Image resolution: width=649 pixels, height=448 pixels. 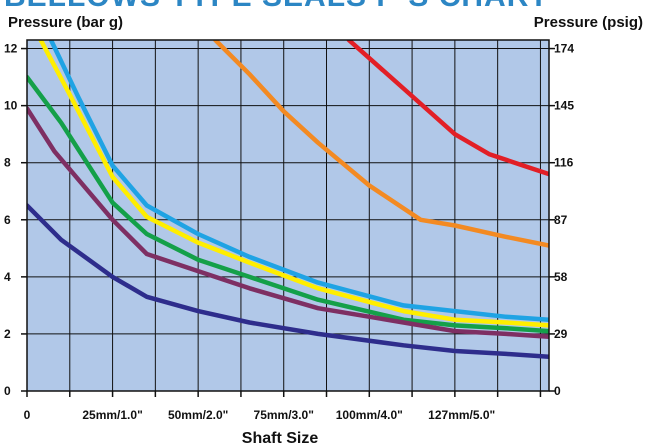 What do you see at coordinates (7, 163) in the screenshot?
I see `y-left-tick-label: 8` at bounding box center [7, 163].